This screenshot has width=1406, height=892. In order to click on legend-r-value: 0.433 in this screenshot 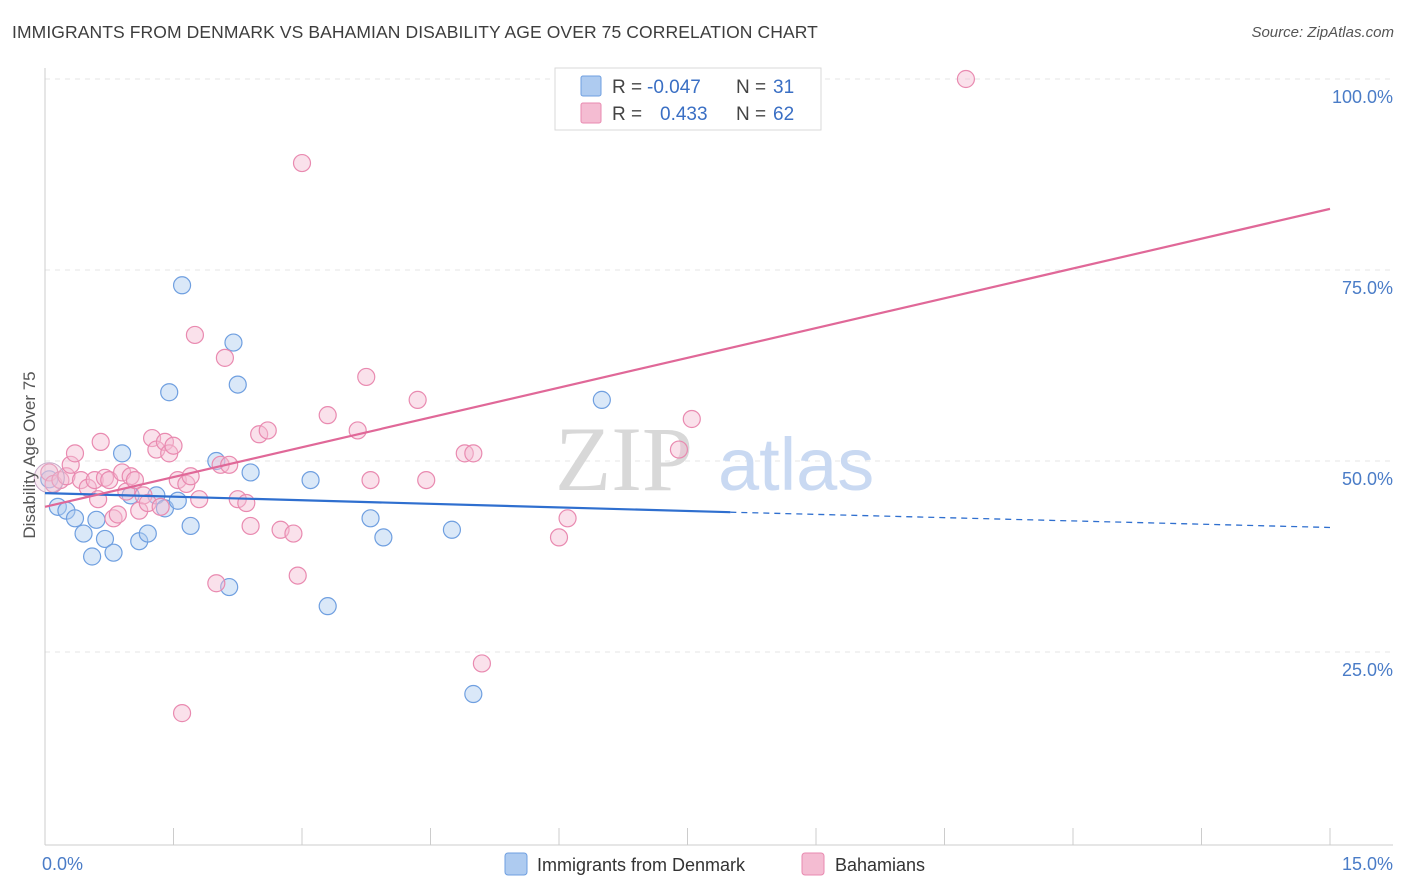, I will do `click(684, 114)`.